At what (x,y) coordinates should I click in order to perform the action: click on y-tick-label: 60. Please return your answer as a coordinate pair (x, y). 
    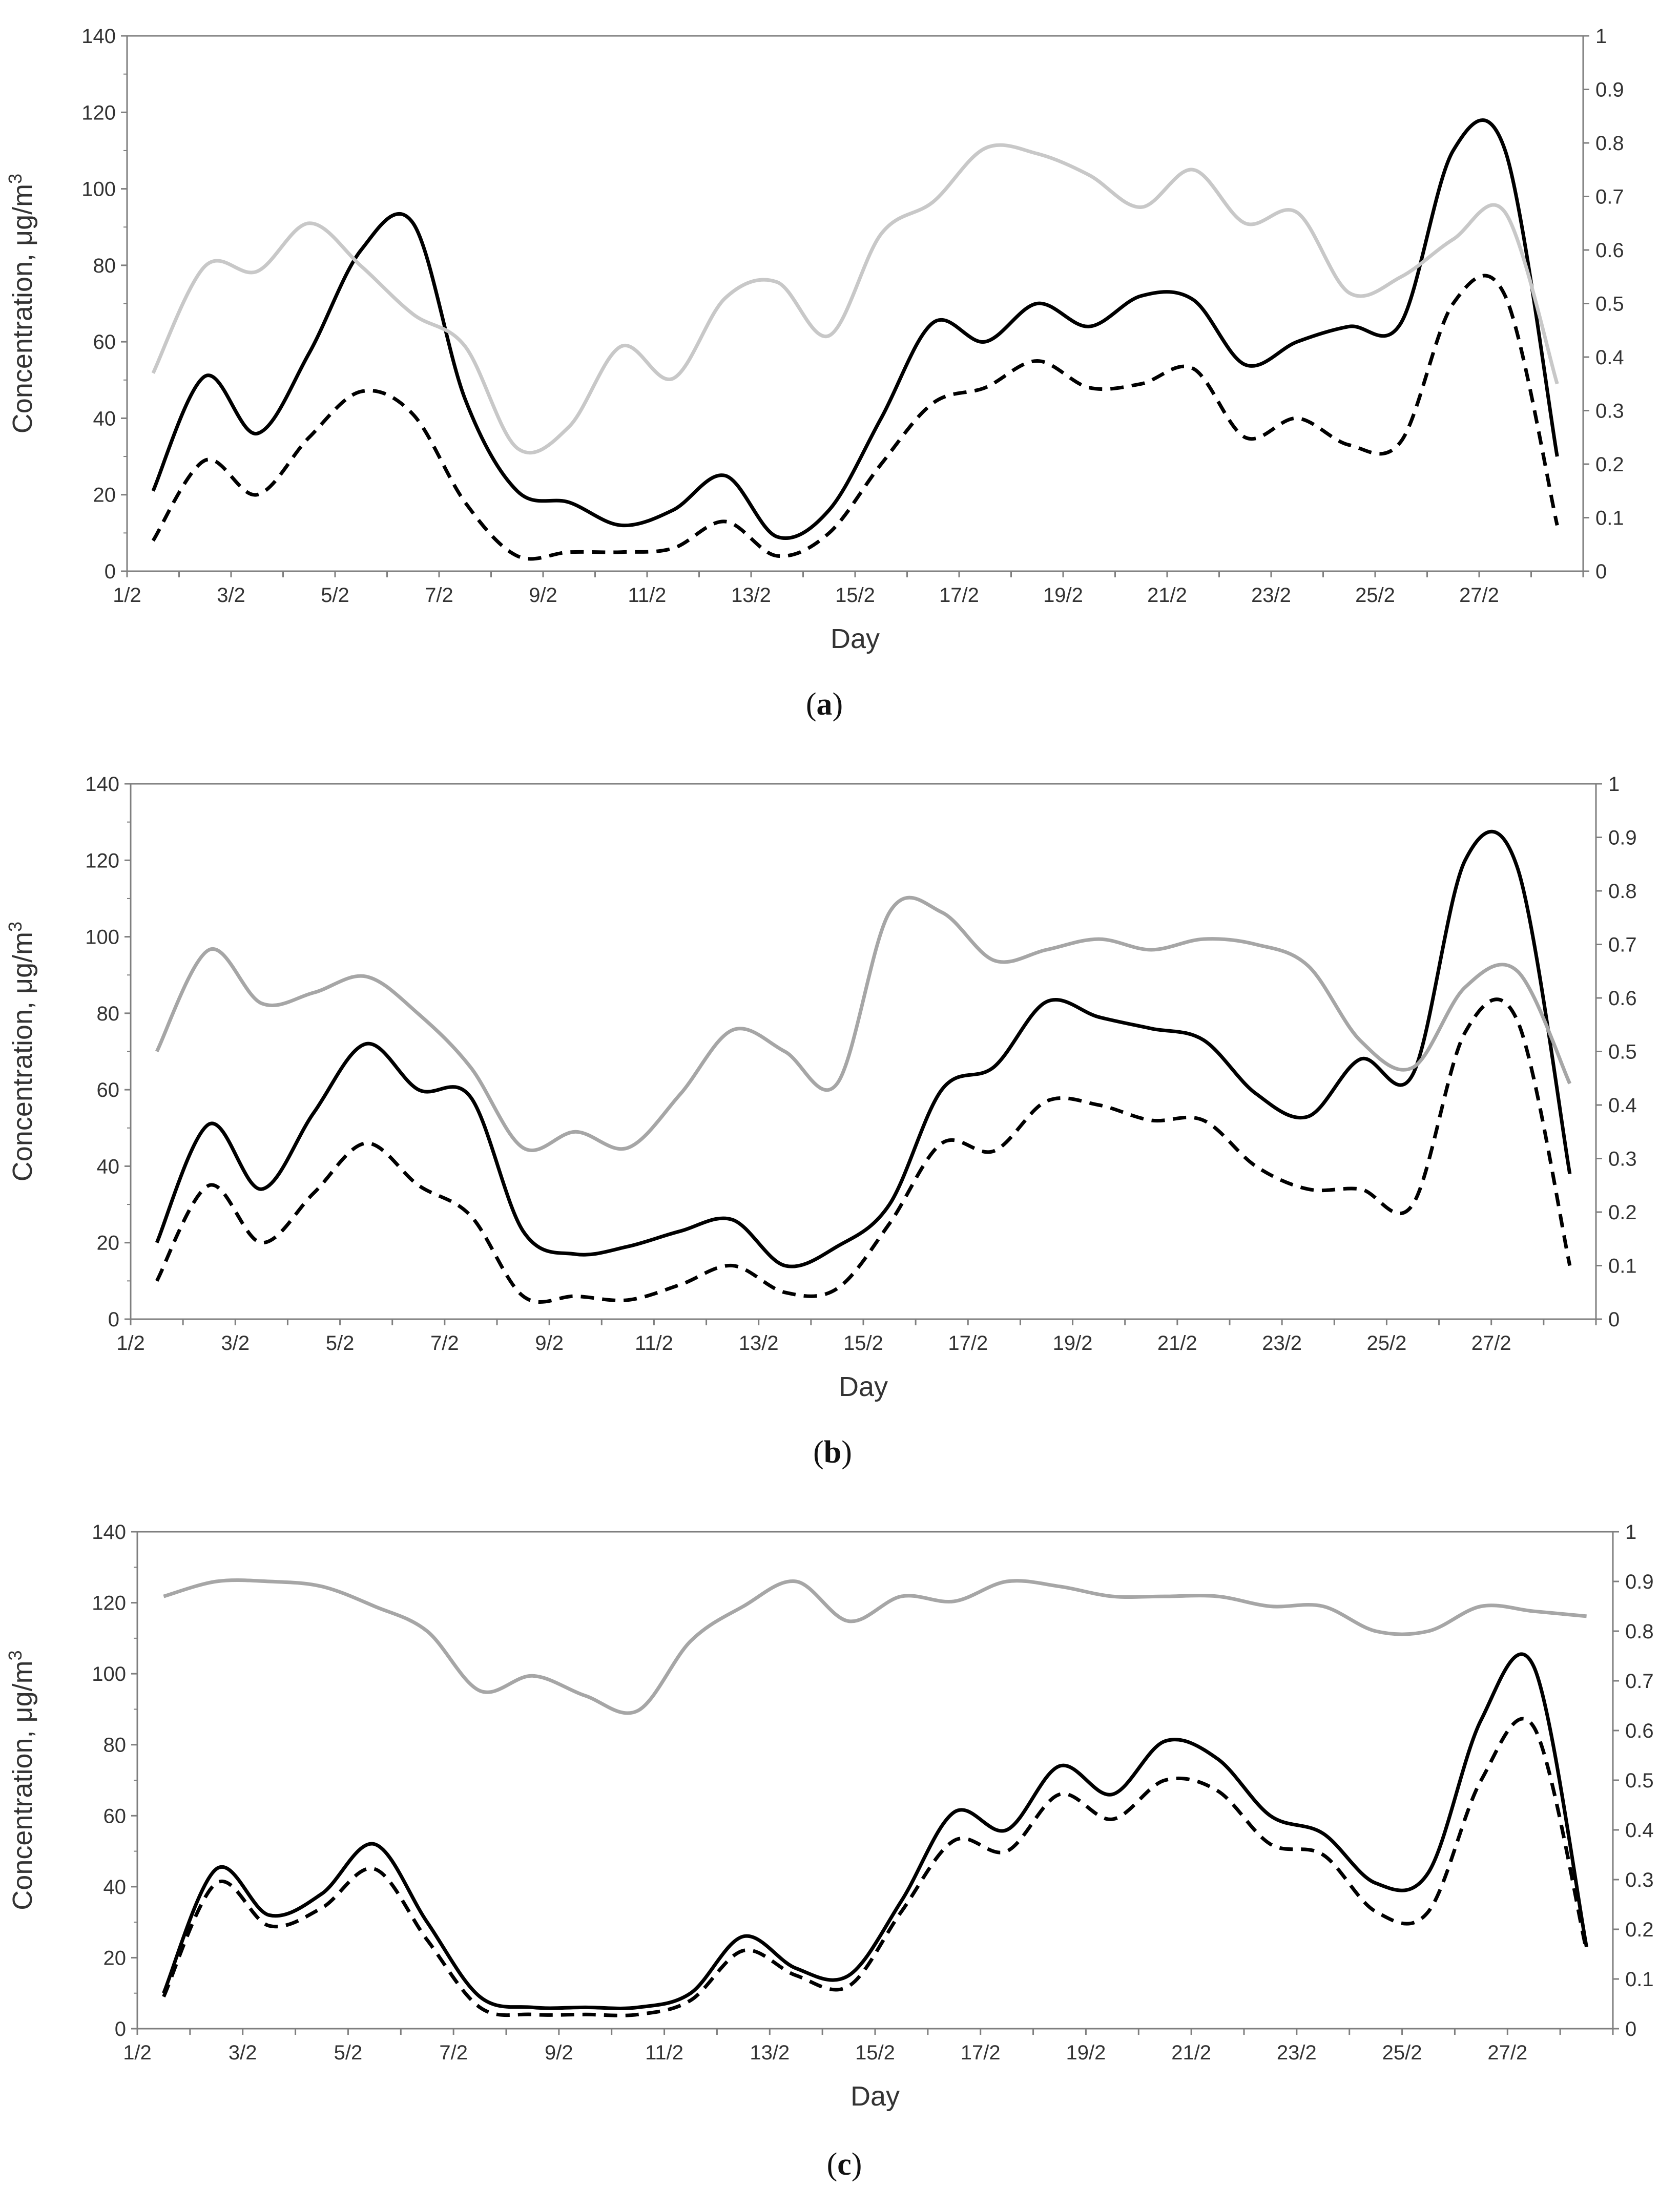
    Looking at the image, I should click on (115, 1816).